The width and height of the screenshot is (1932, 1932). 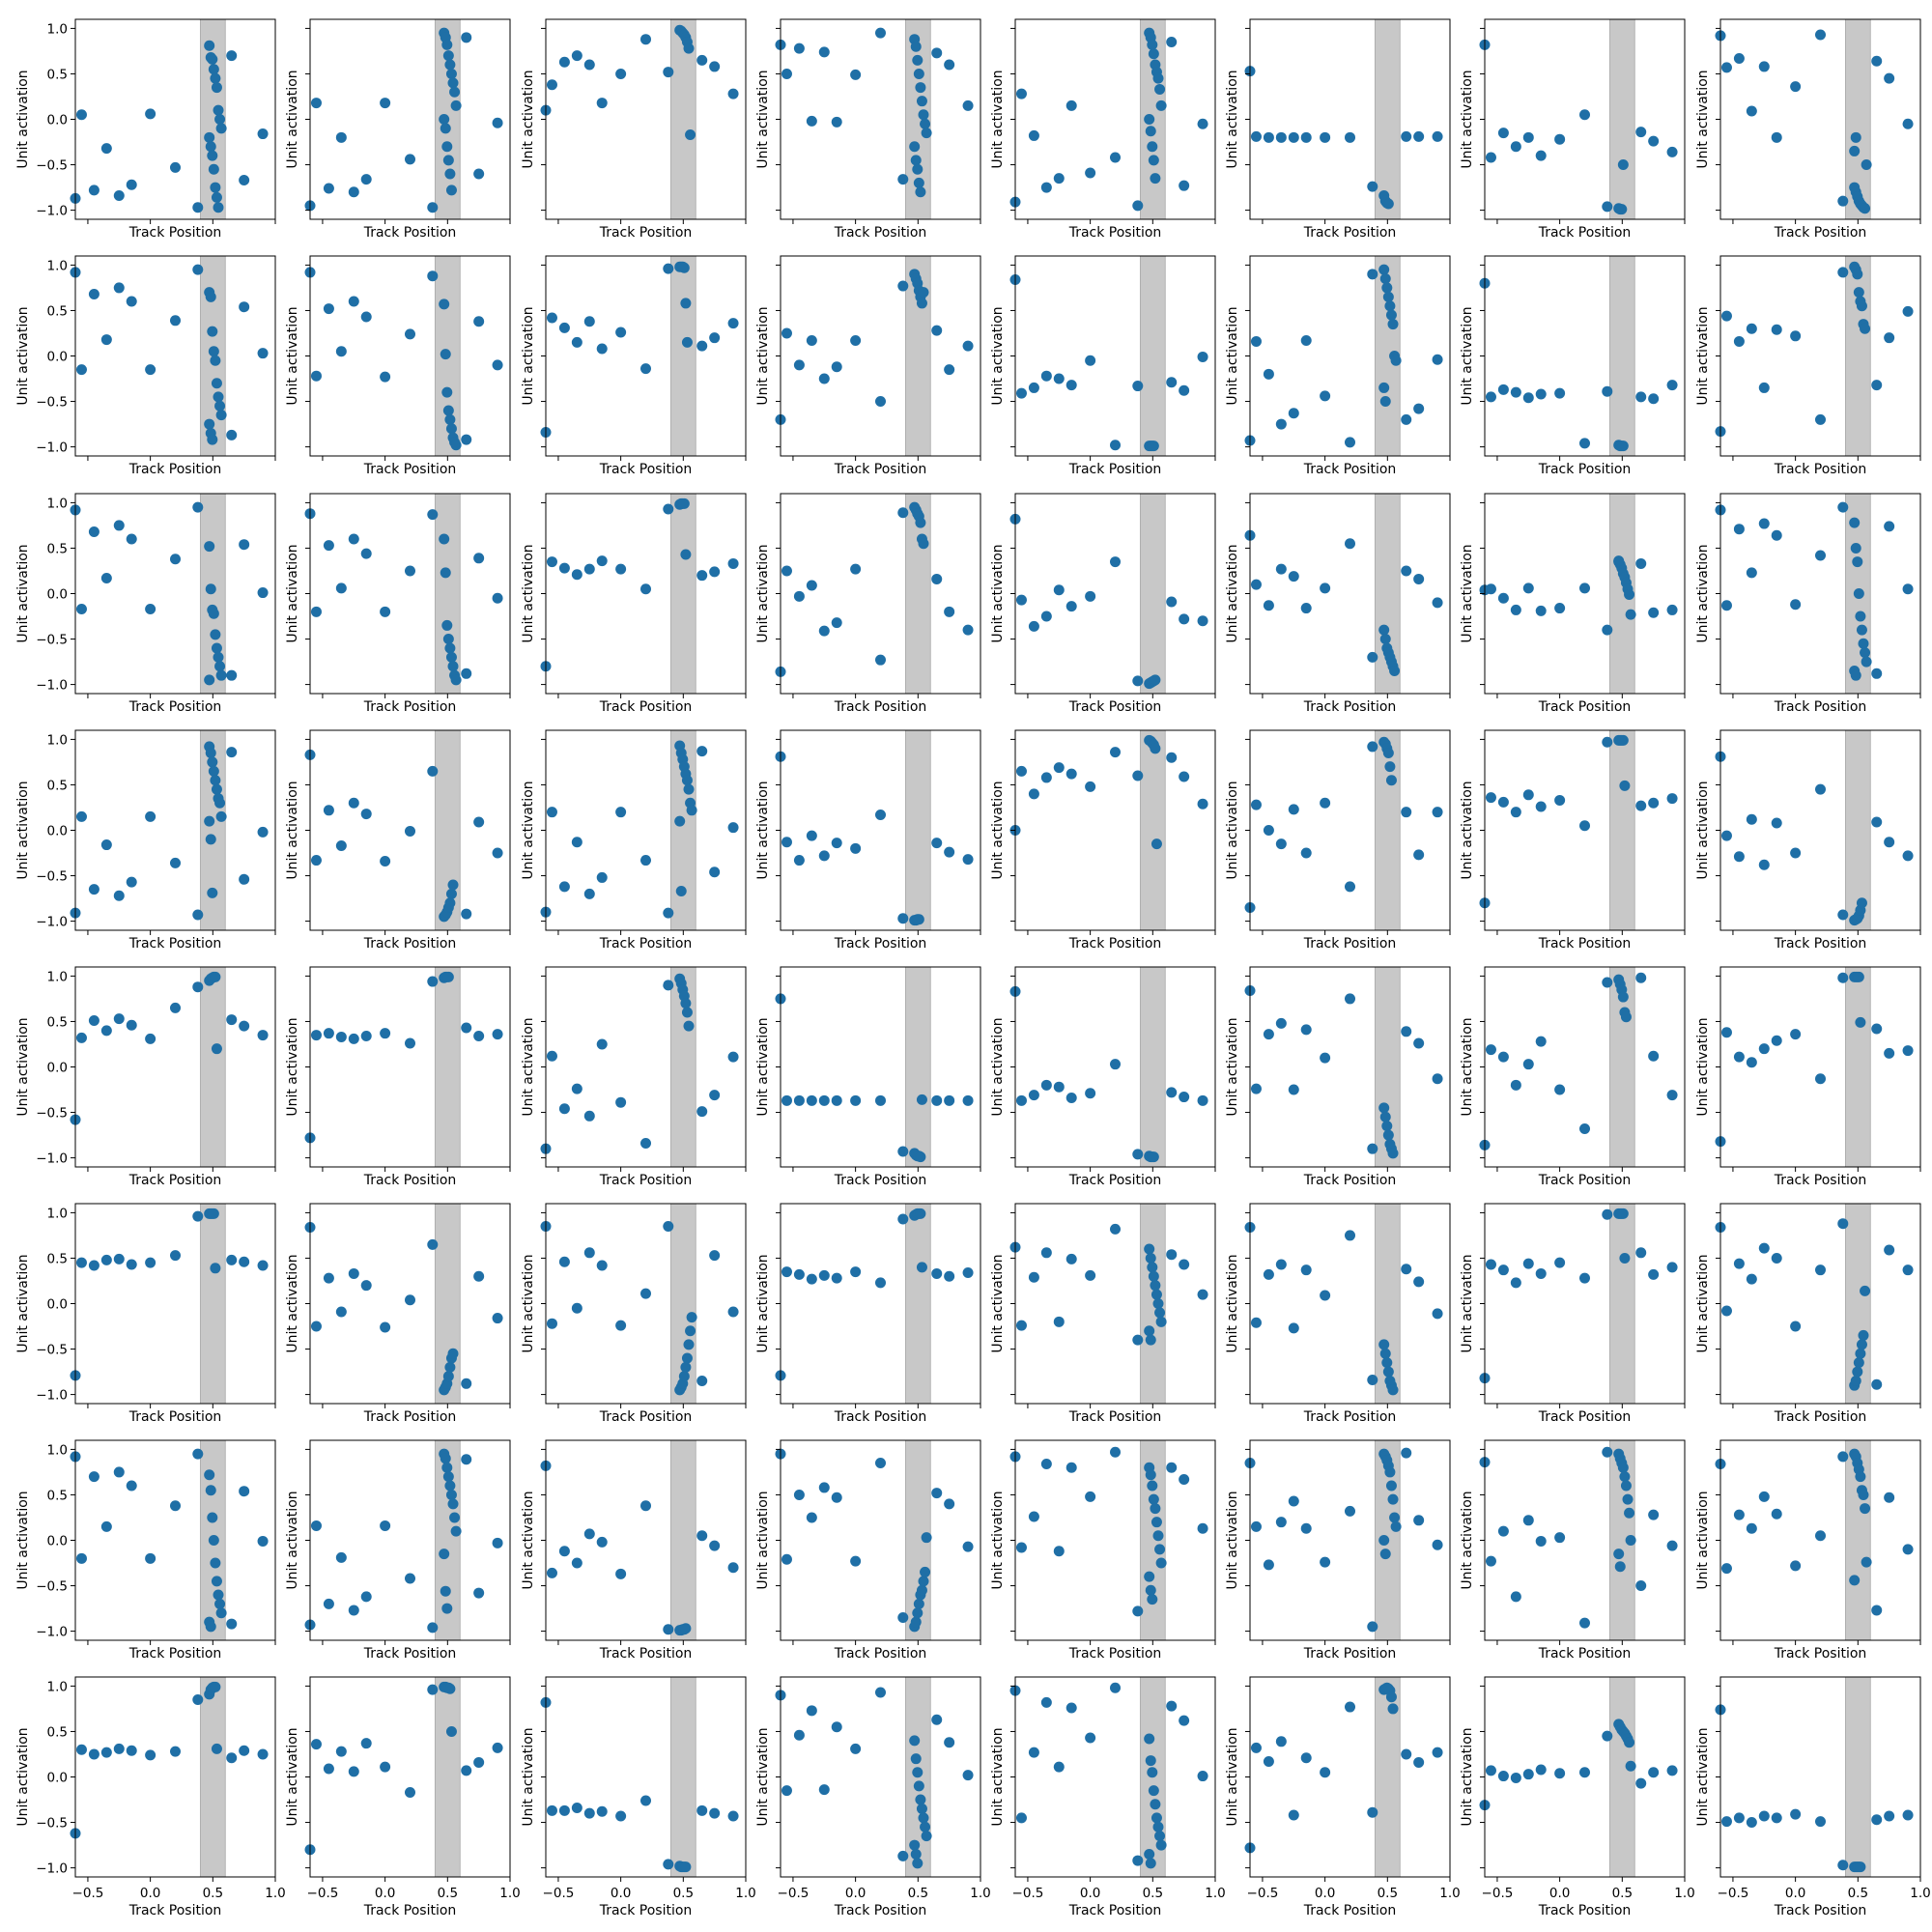 I want to click on subplot-r4-c7: Track Position Unit activation, so click(x=1573, y=840).